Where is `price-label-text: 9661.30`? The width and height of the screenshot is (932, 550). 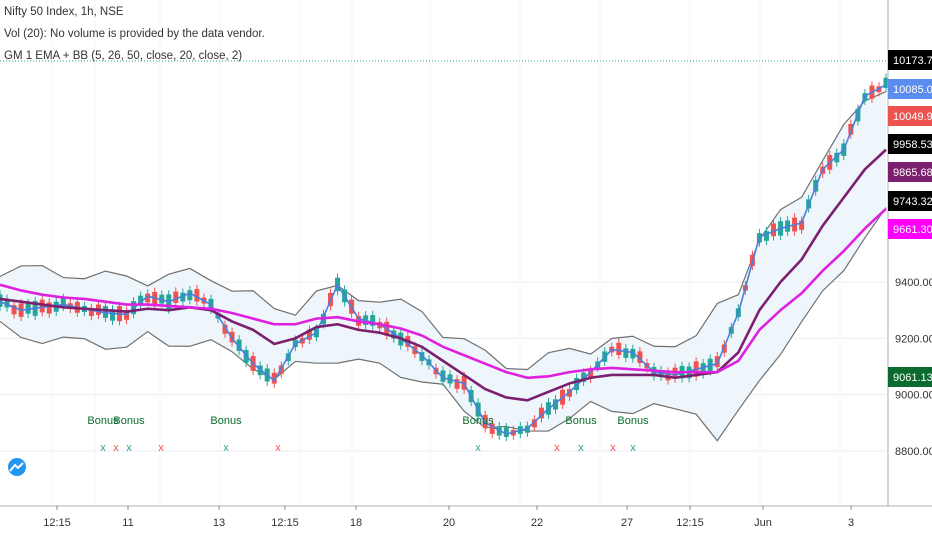
price-label-text: 9661.30 is located at coordinates (912, 230).